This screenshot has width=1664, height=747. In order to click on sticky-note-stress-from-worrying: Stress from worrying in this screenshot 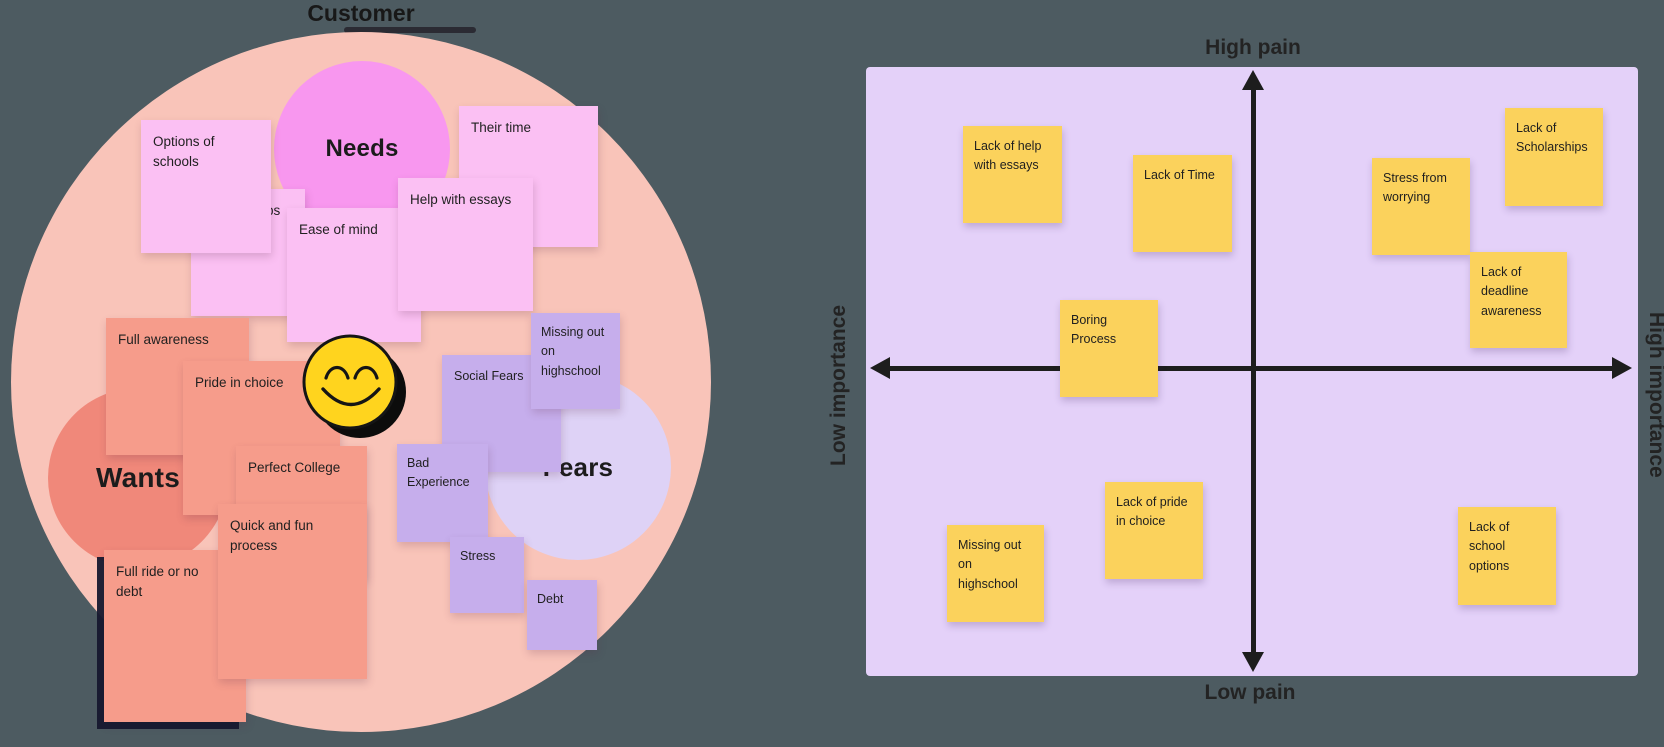, I will do `click(1421, 206)`.